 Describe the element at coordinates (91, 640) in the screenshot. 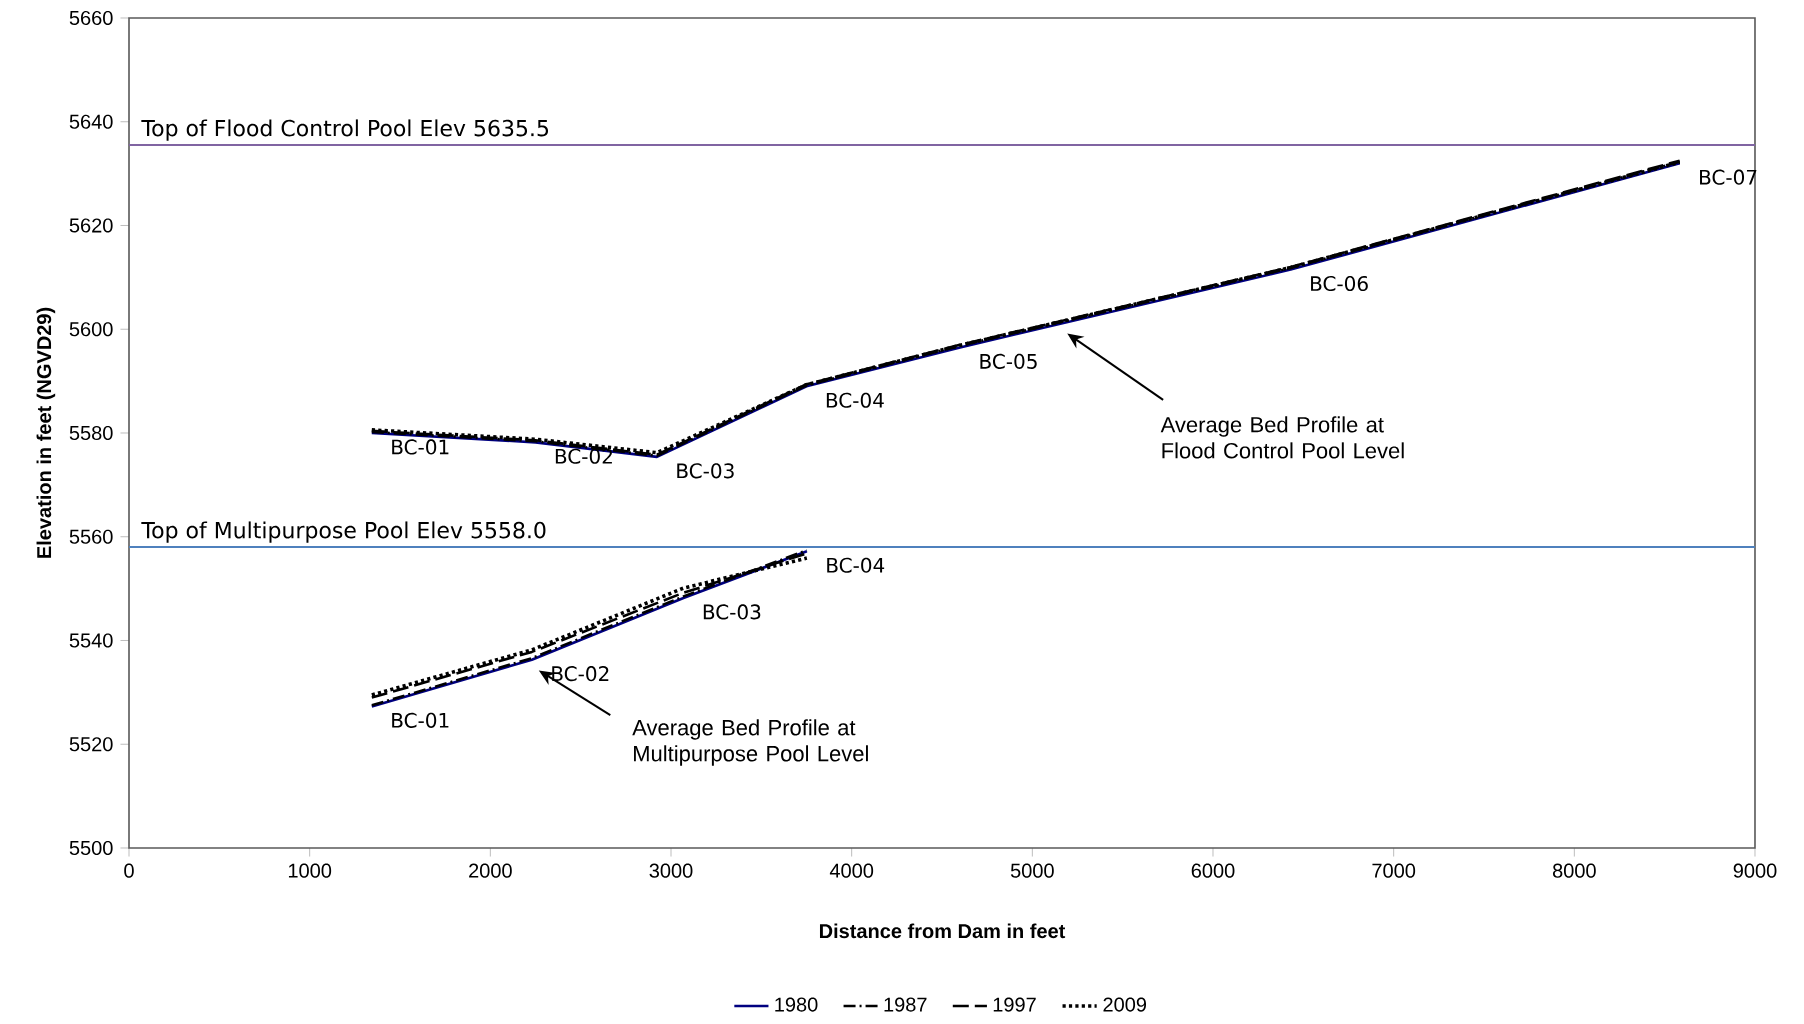

I see `y-tick-label: 5540` at that location.